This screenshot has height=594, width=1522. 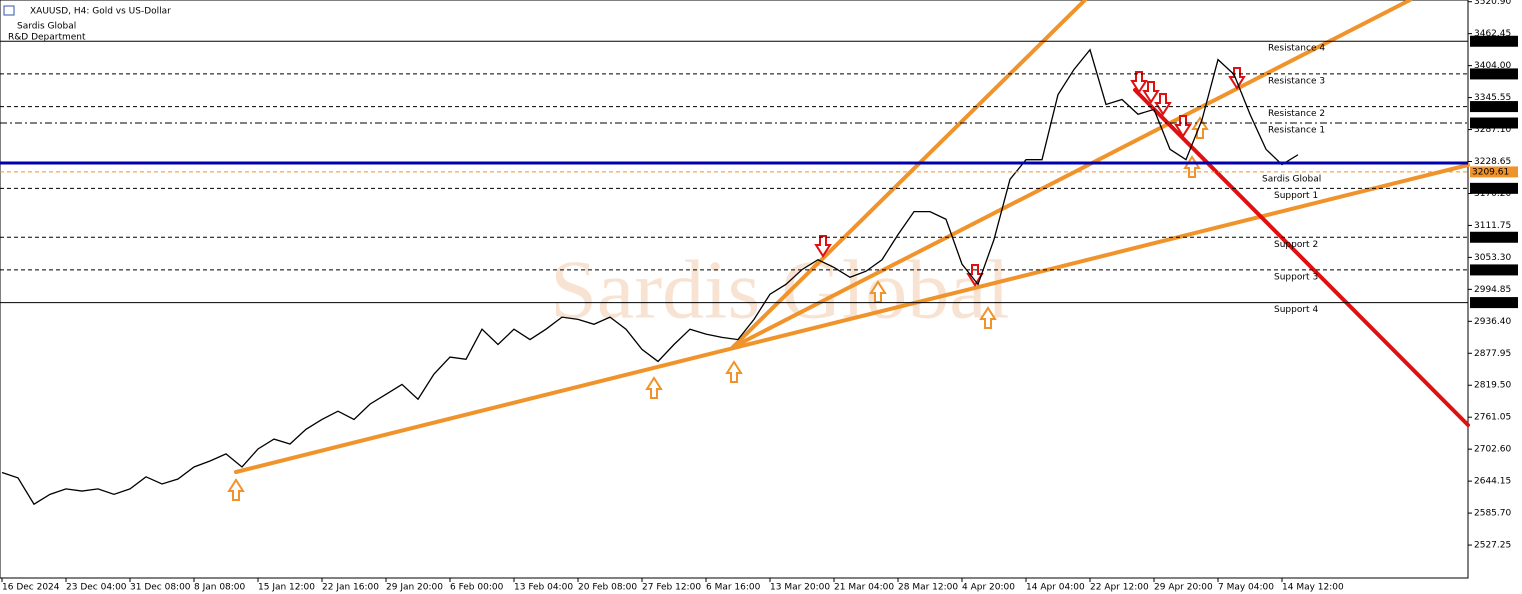 I want to click on x-tick-label: 16 Dec 2024, so click(x=31, y=588).